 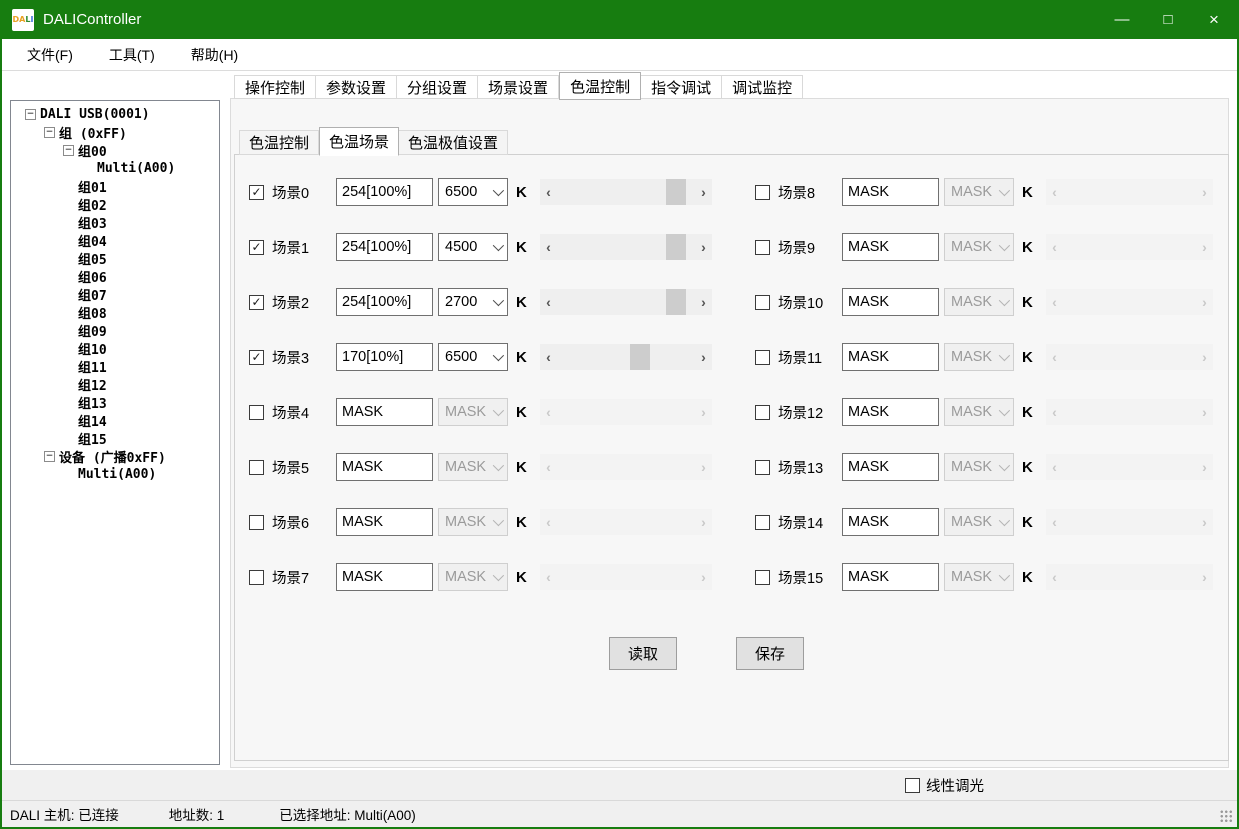 What do you see at coordinates (1214, 19) in the screenshot?
I see `close-button: ×` at bounding box center [1214, 19].